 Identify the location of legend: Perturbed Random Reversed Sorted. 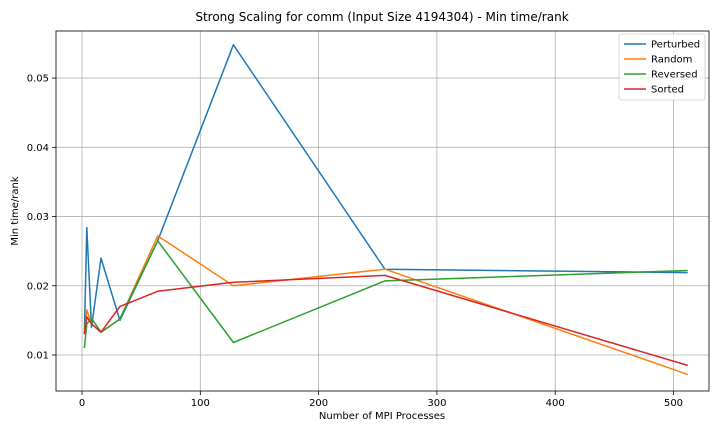
(662, 67).